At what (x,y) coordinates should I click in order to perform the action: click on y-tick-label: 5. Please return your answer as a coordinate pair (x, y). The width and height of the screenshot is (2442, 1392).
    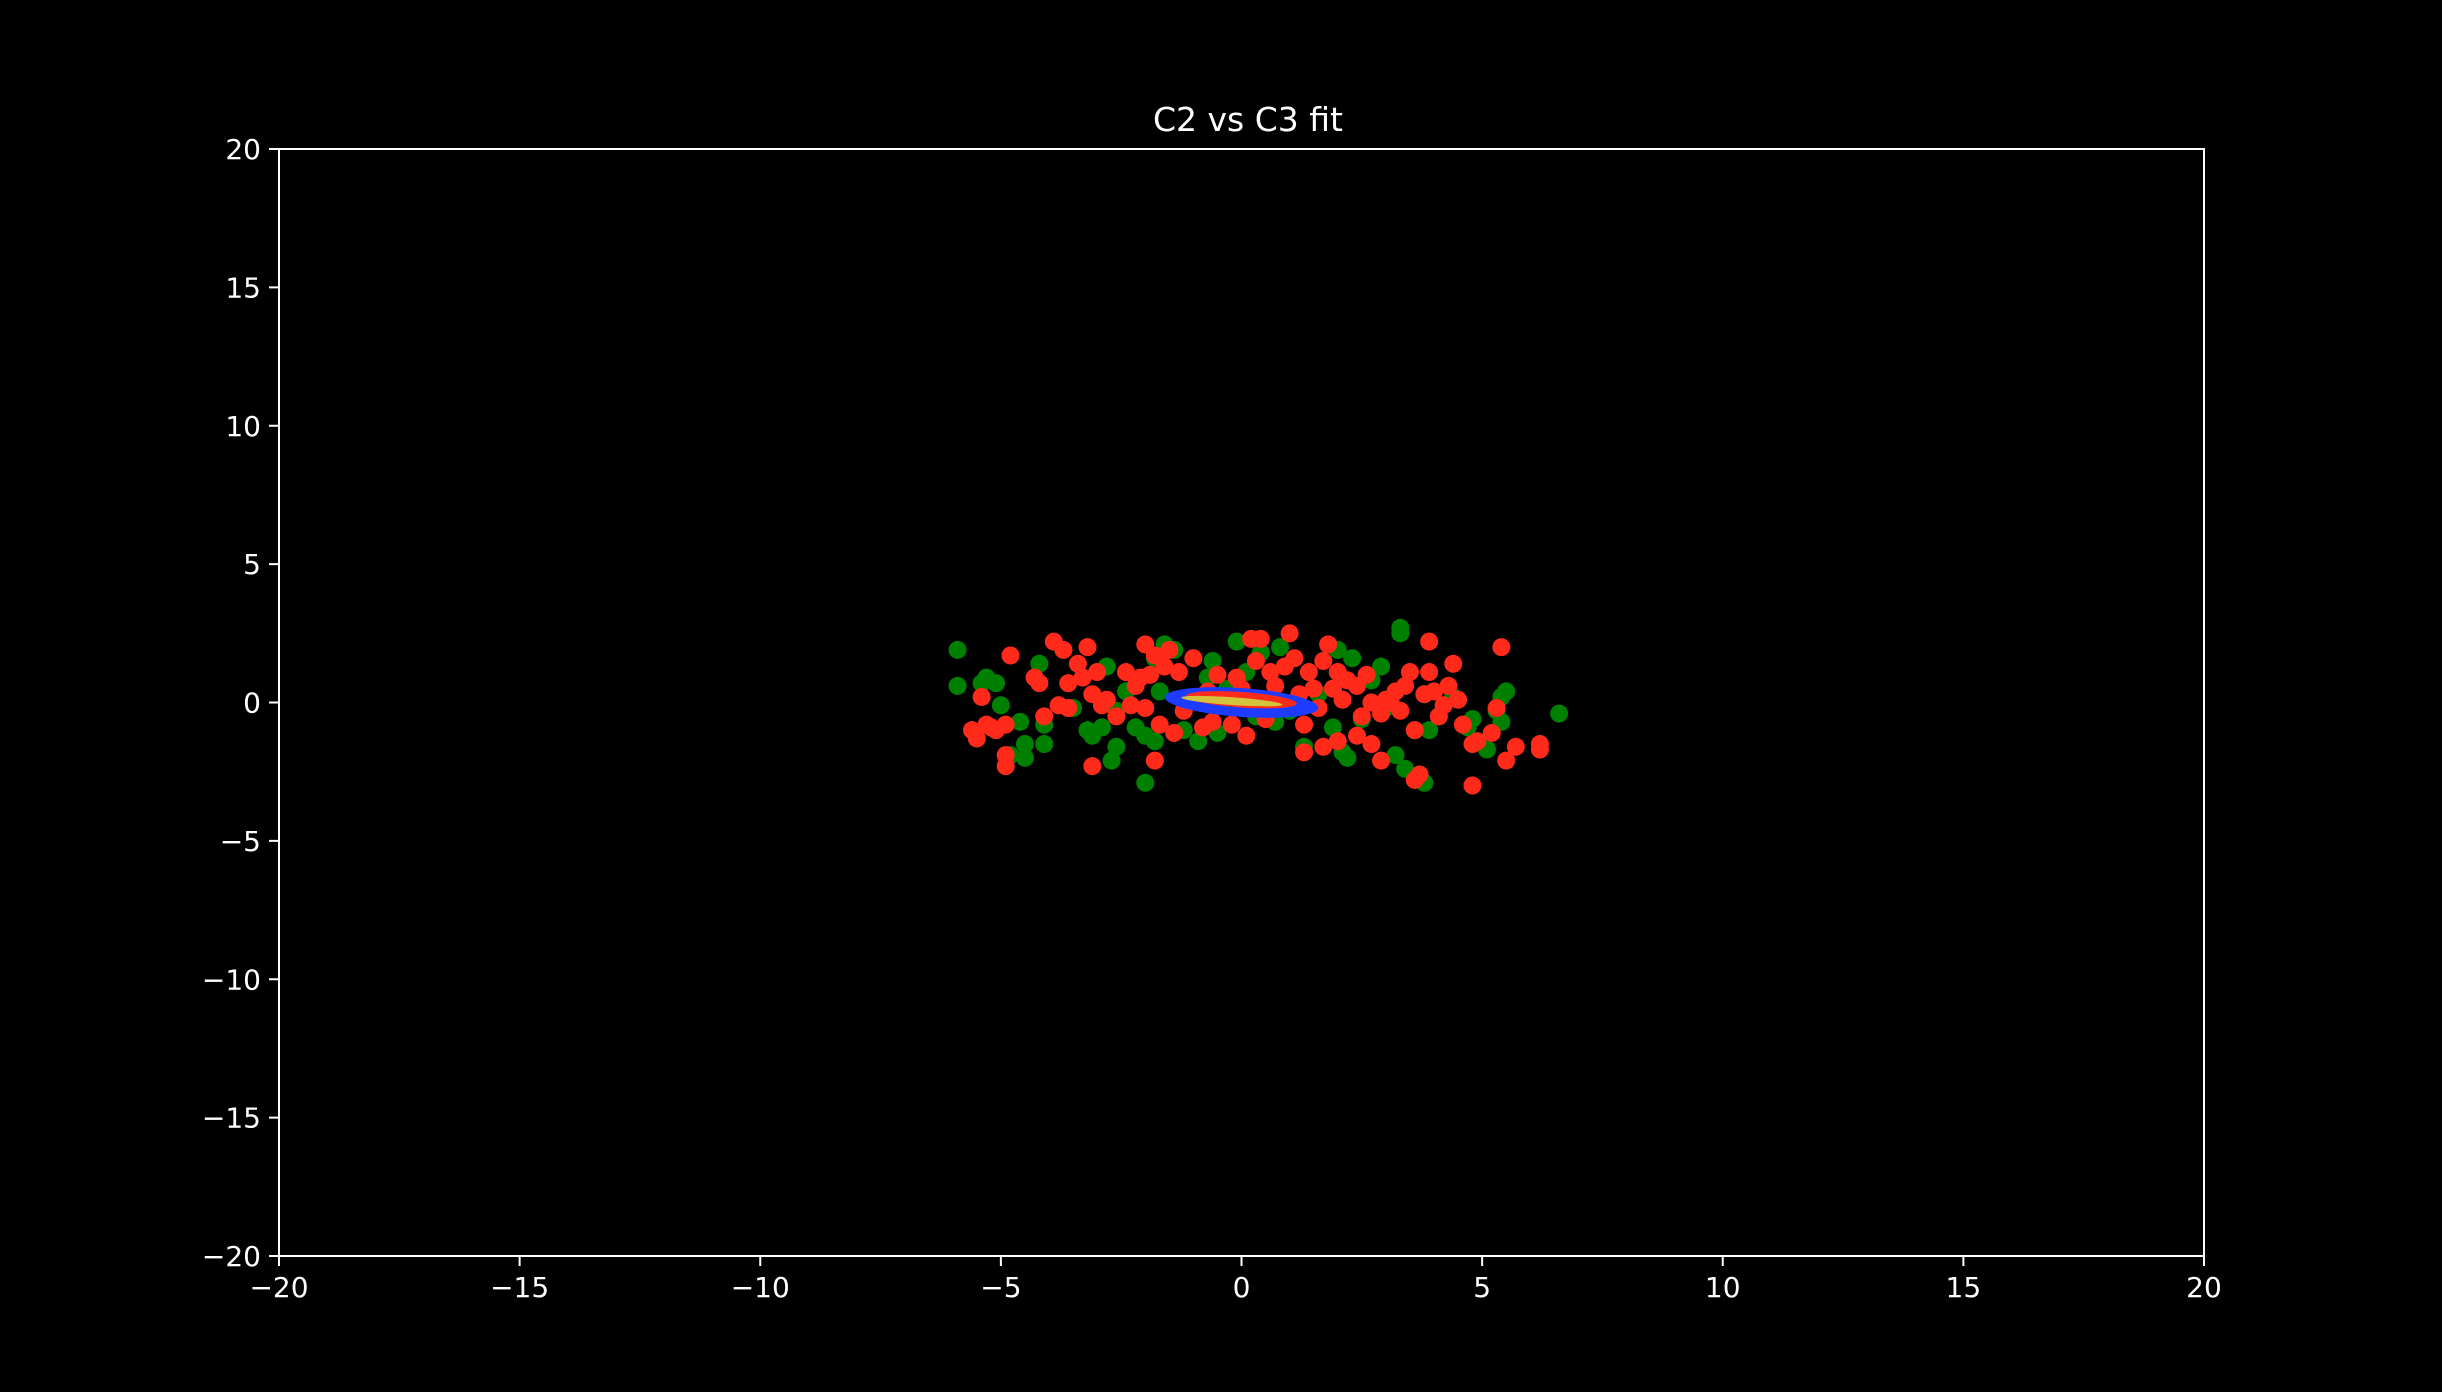
    Looking at the image, I should click on (252, 564).